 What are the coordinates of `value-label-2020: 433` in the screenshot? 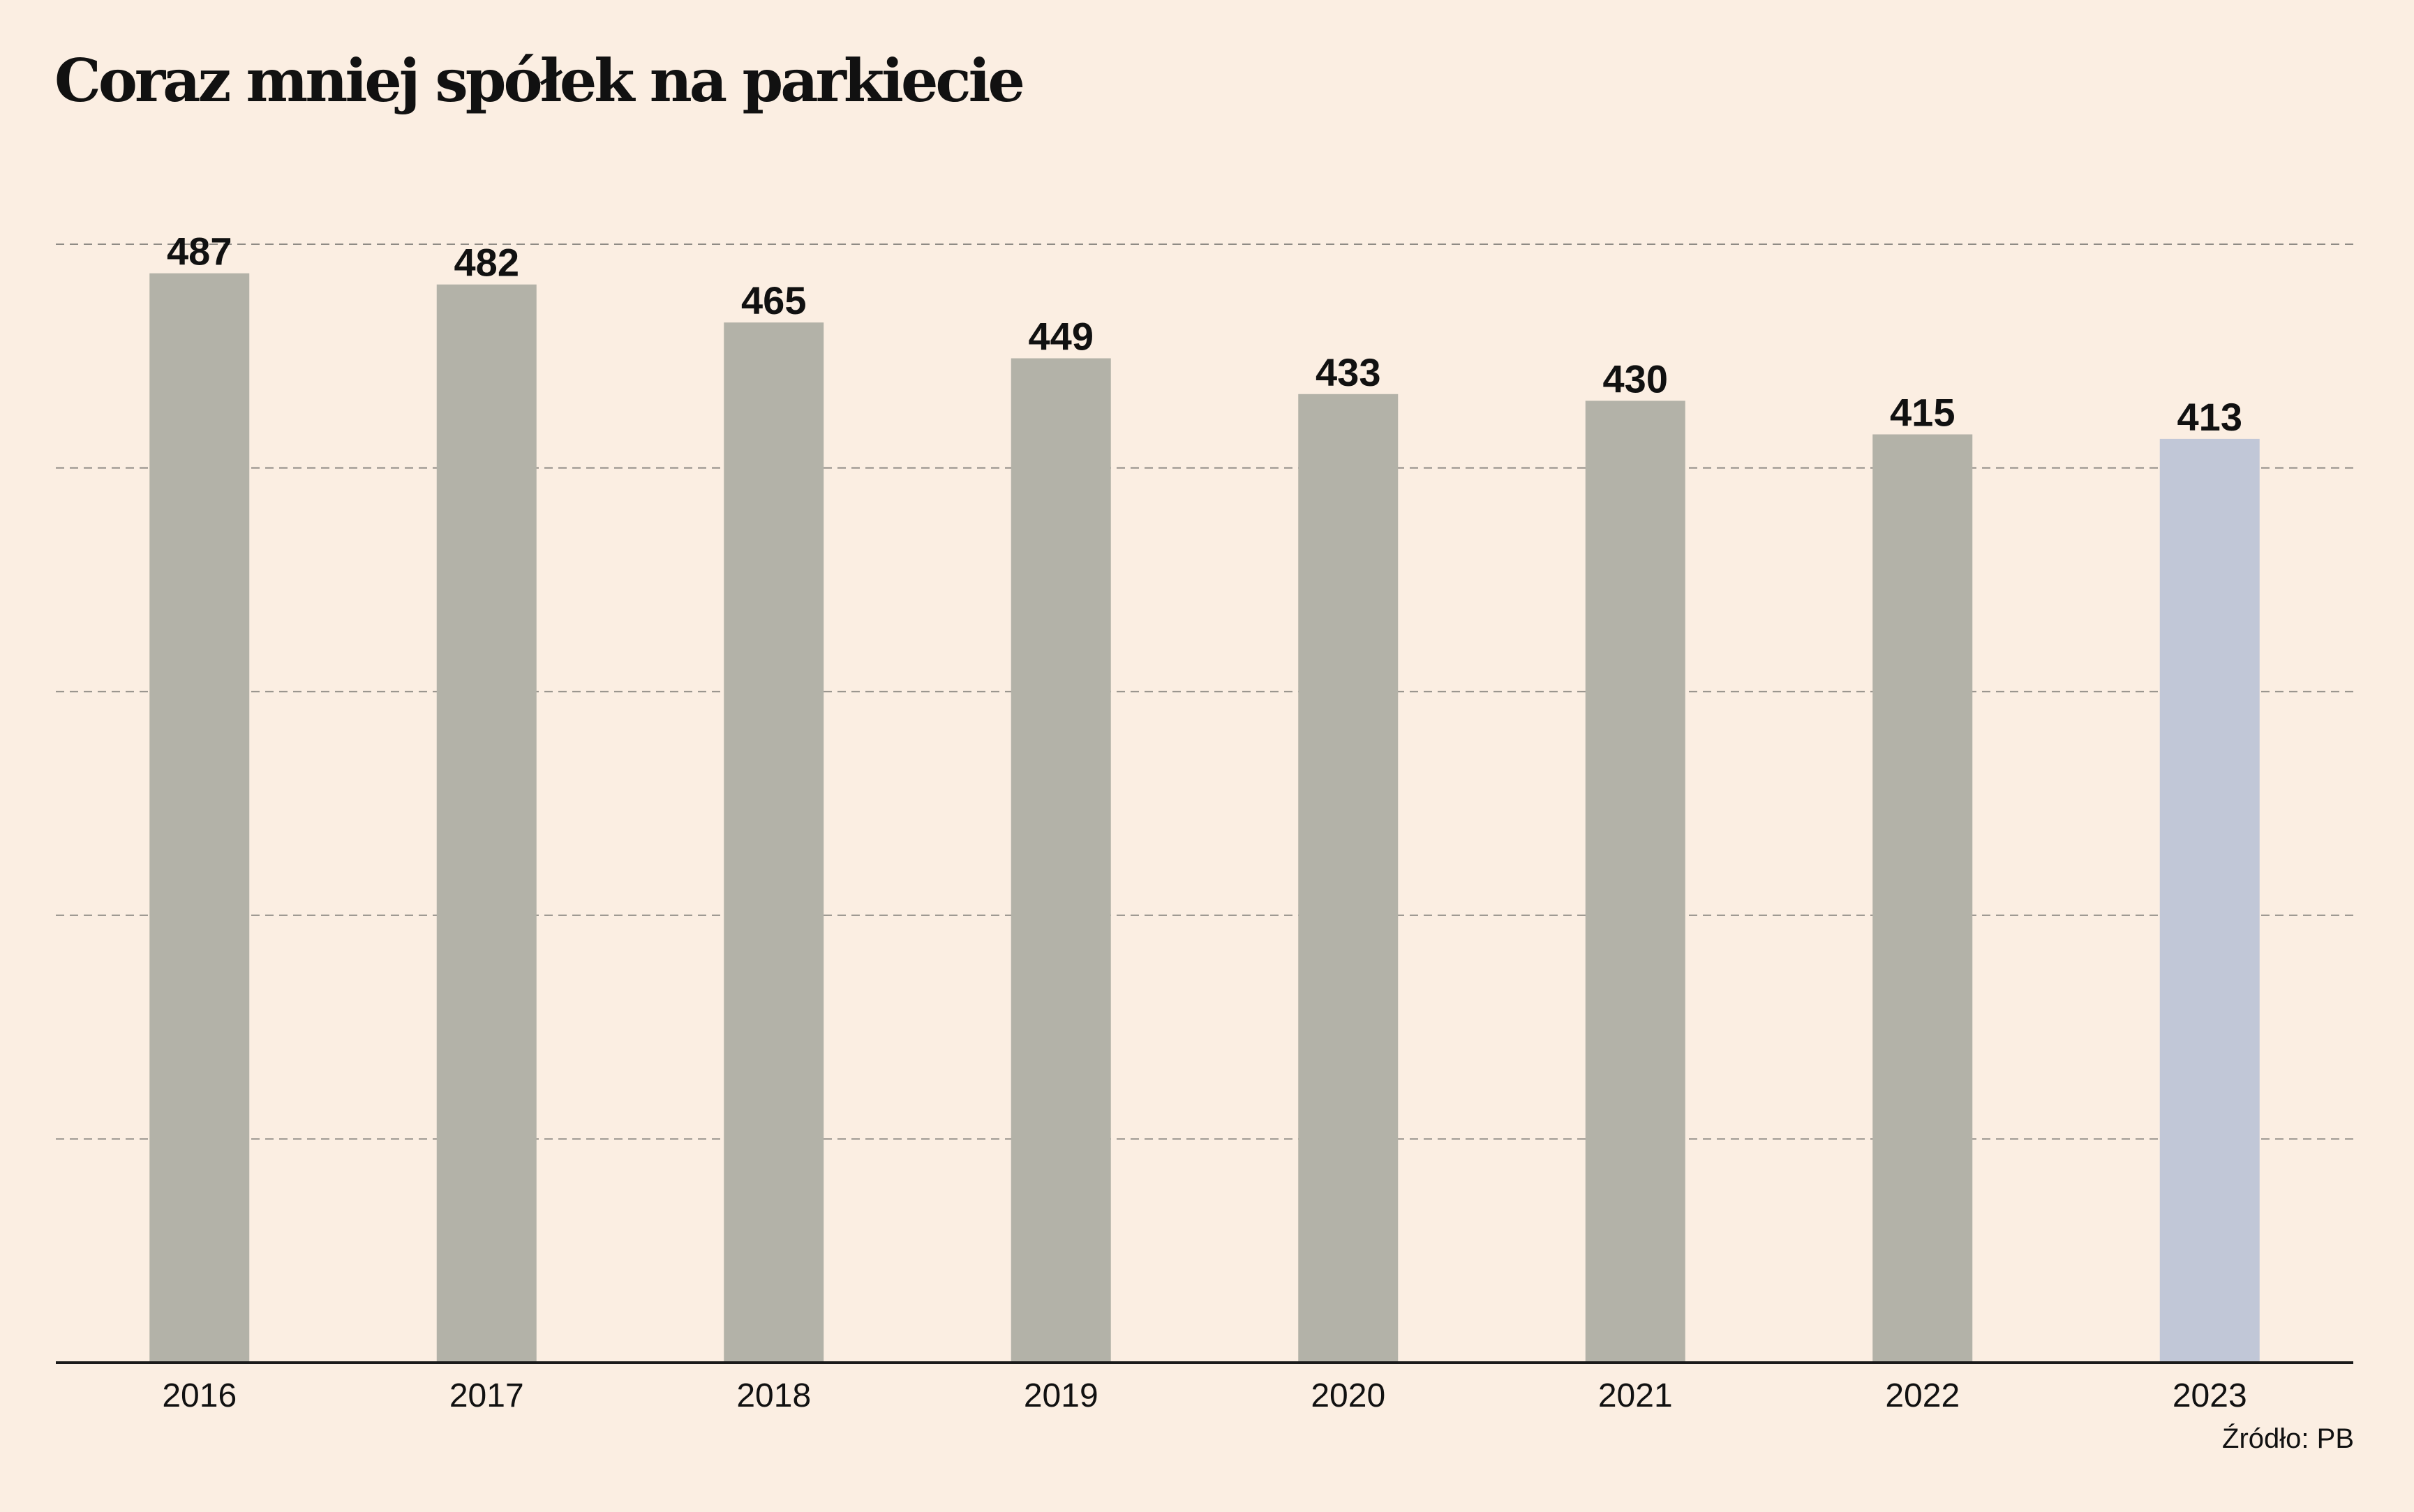 It's located at (1348, 372).